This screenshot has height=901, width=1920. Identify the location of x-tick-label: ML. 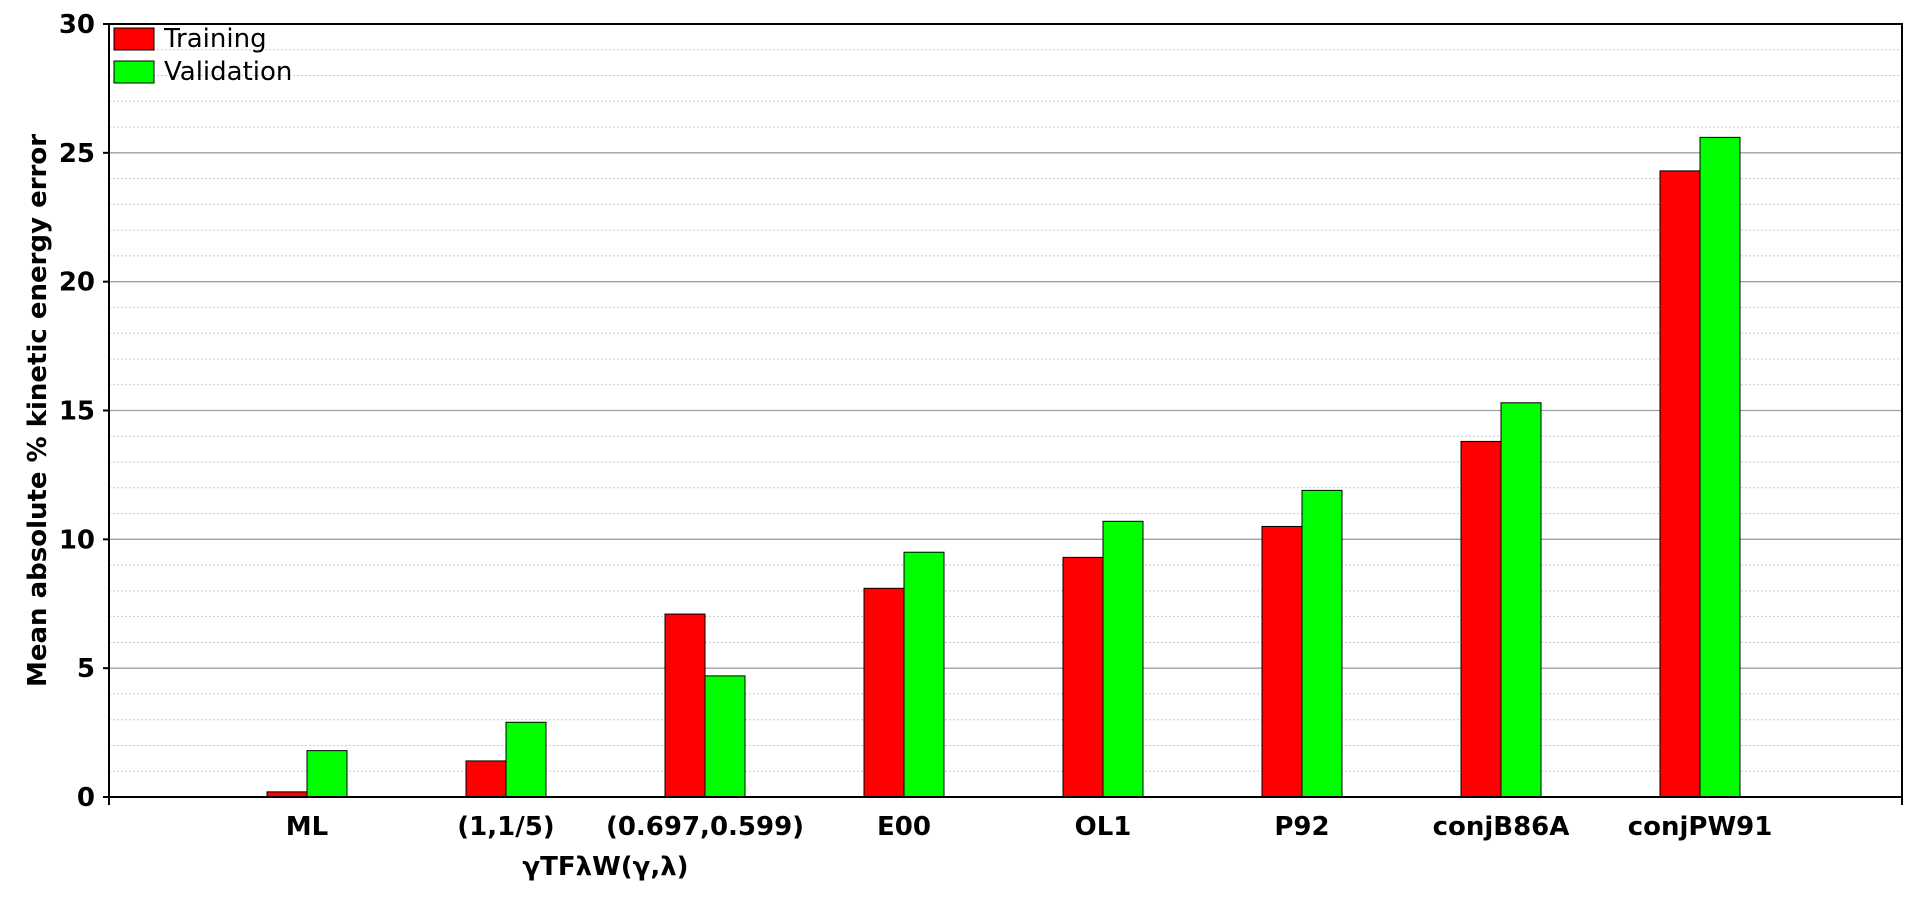
(307, 827).